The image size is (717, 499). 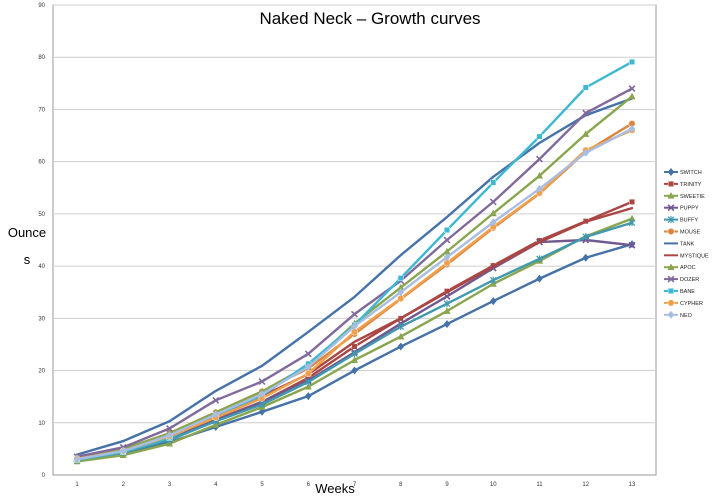 I want to click on y-tick-label: 40, so click(x=41, y=267).